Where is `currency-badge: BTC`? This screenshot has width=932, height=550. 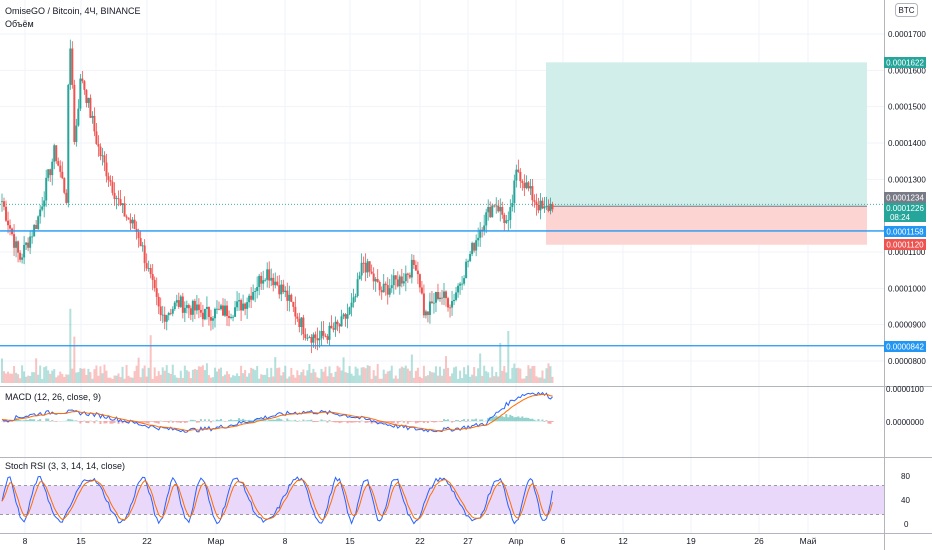
currency-badge: BTC is located at coordinates (906, 10).